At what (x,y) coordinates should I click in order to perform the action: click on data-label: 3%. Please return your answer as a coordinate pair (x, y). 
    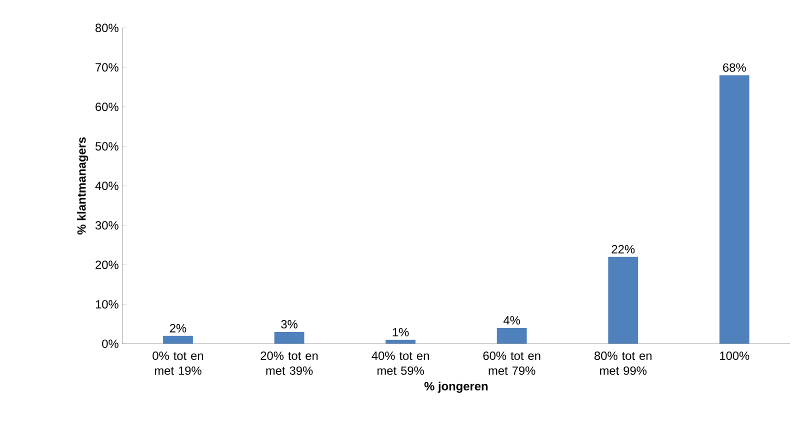
    Looking at the image, I should click on (289, 324).